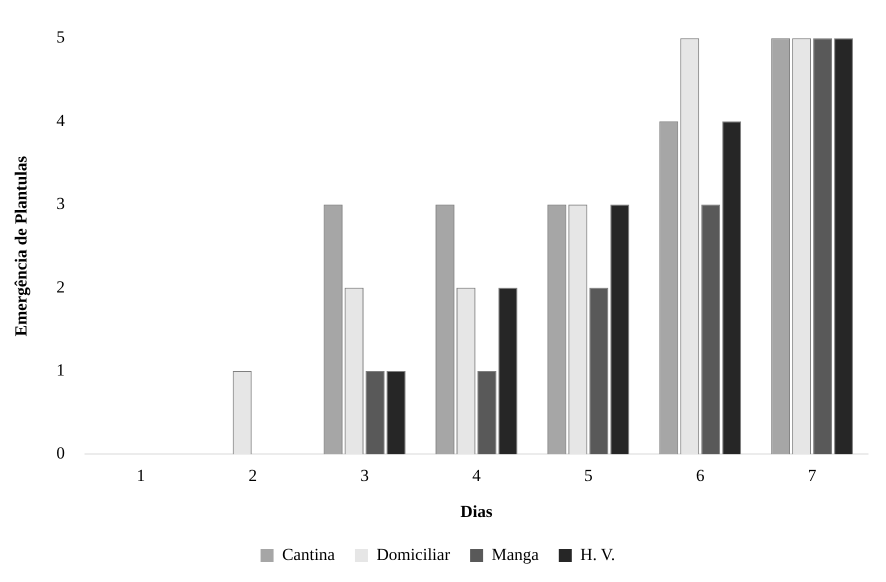  What do you see at coordinates (60, 453) in the screenshot?
I see `y-tick-label: 0` at bounding box center [60, 453].